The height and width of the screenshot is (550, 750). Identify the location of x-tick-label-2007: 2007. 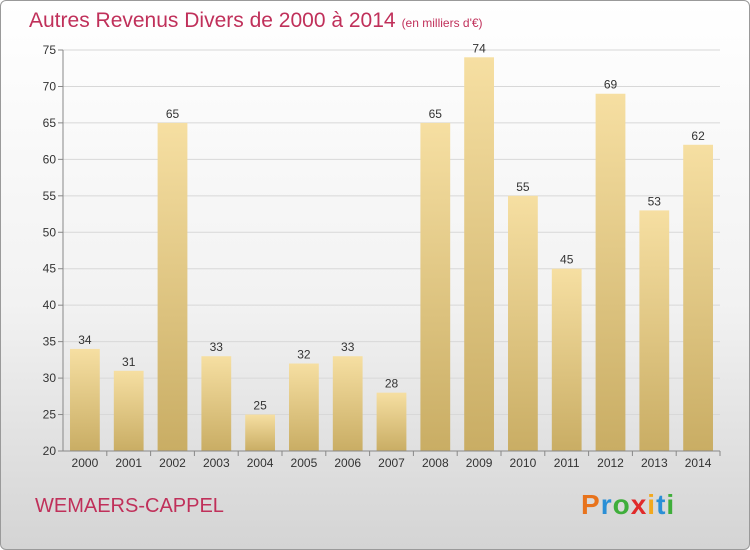
(391, 463).